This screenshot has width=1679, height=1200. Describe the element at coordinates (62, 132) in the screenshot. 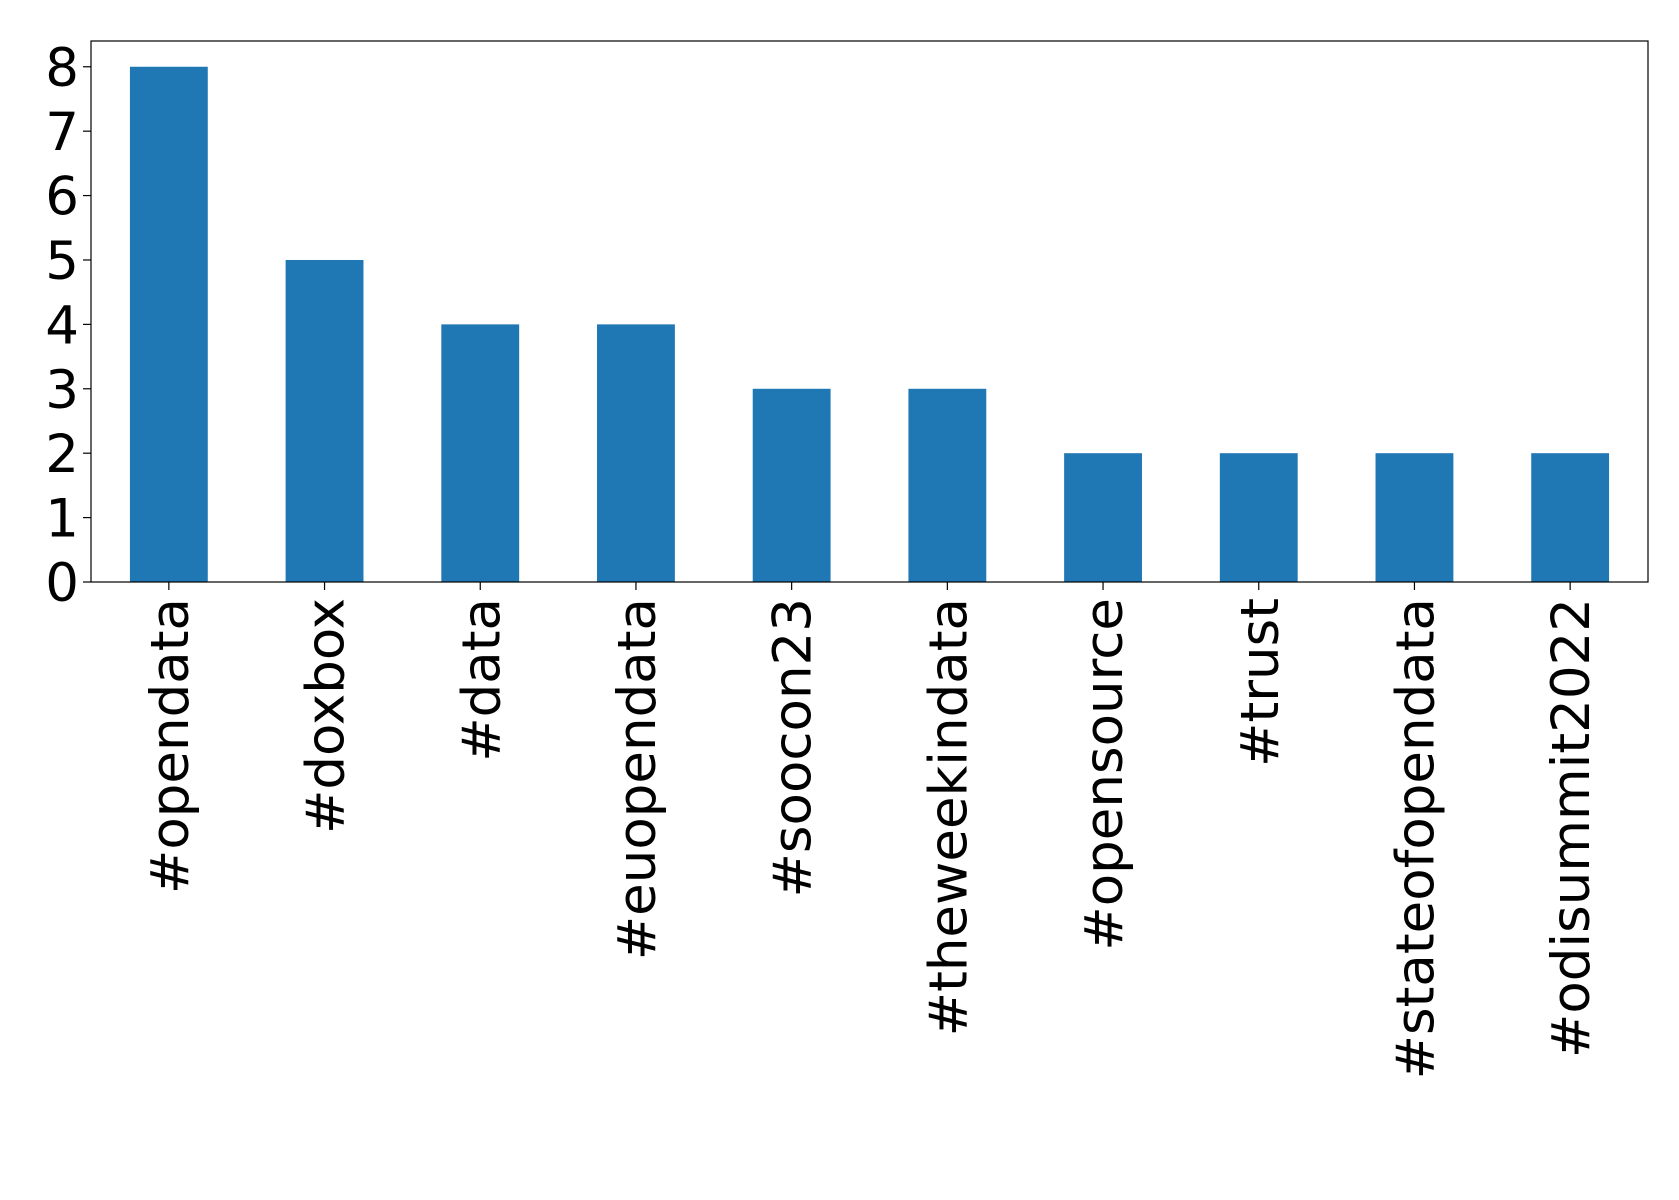

I see `y-tick-label: 7` at that location.